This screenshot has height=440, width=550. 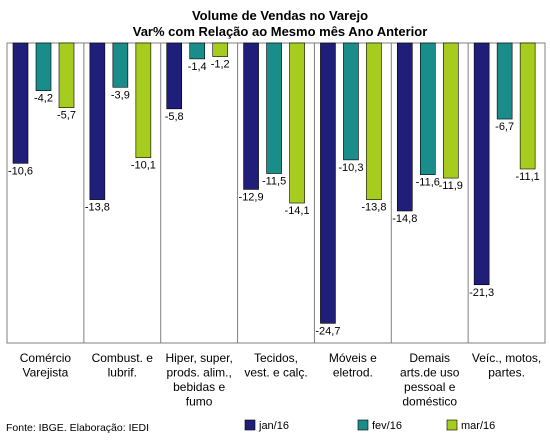 I want to click on data-label: -3,9, so click(x=120, y=95).